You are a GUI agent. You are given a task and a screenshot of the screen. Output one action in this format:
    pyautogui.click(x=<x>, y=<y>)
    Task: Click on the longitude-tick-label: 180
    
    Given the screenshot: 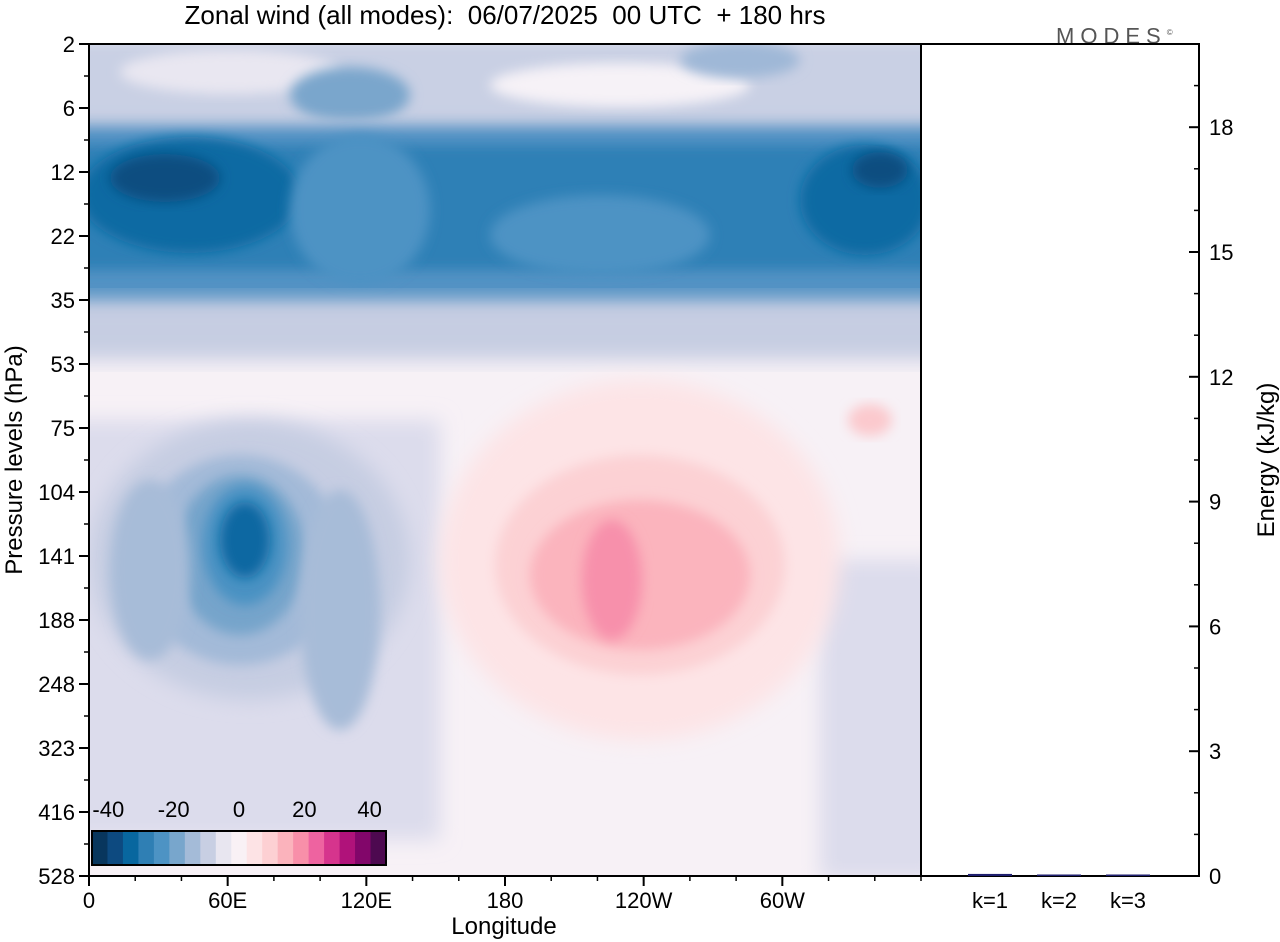 What is the action you would take?
    pyautogui.click(x=505, y=900)
    